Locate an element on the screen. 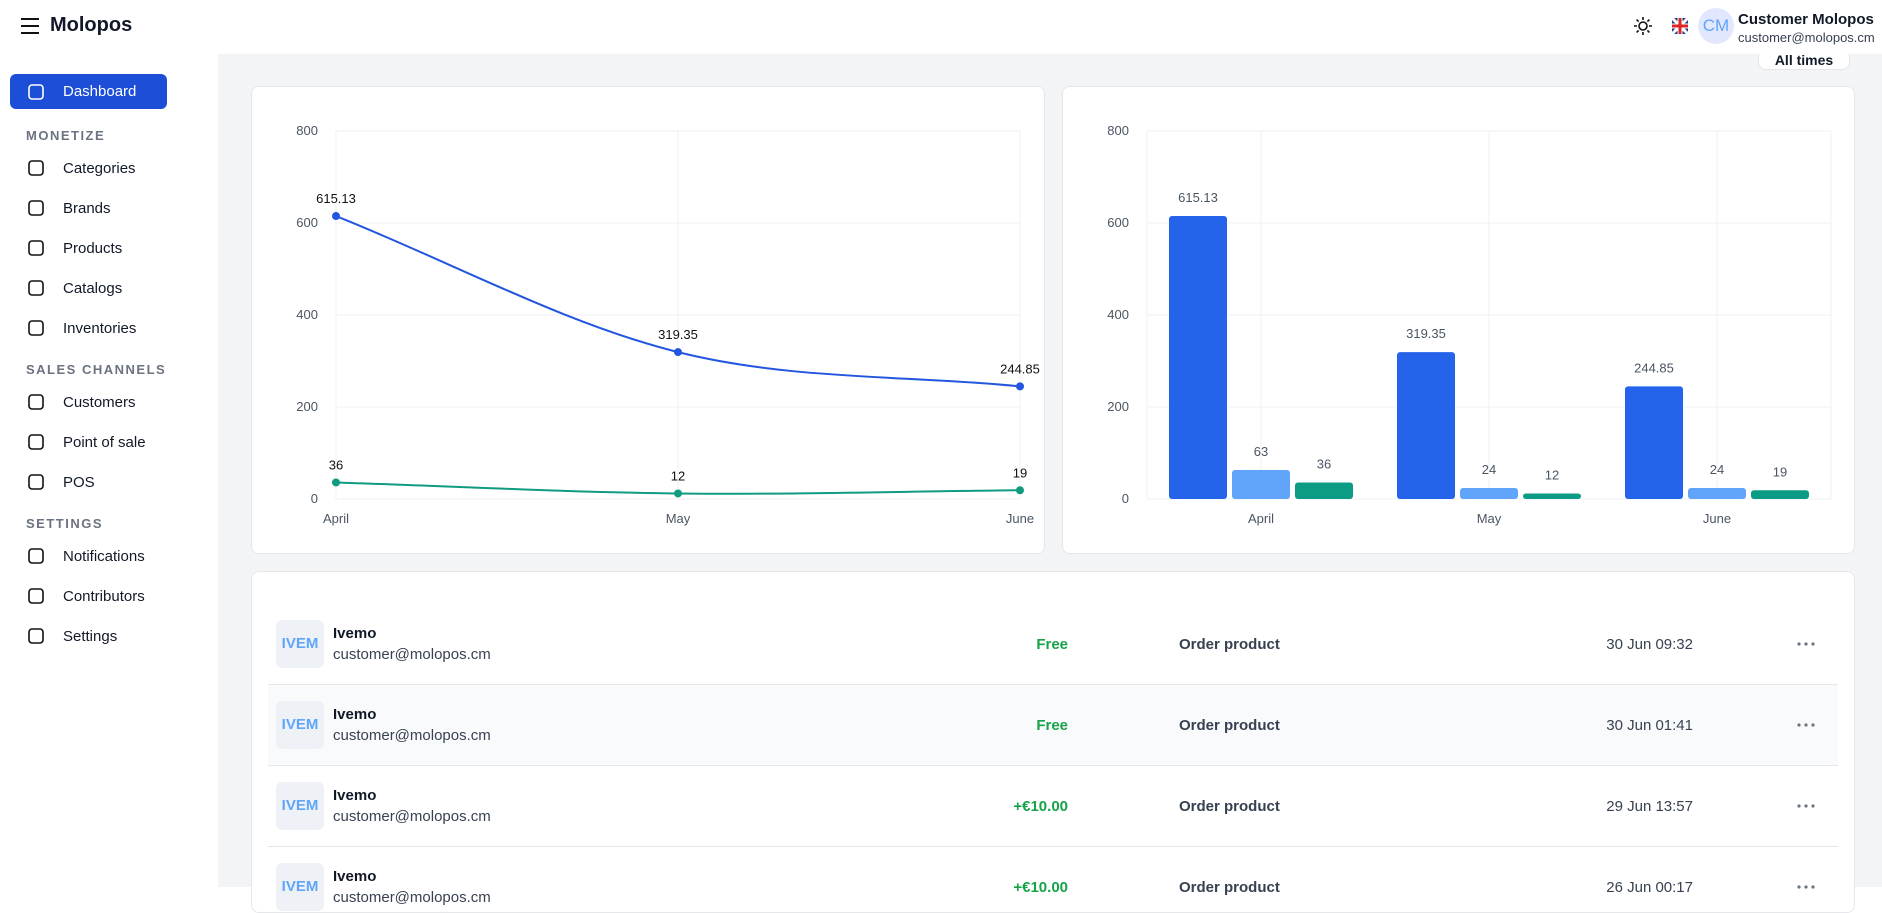  nav-item: Settings is located at coordinates (71, 636).